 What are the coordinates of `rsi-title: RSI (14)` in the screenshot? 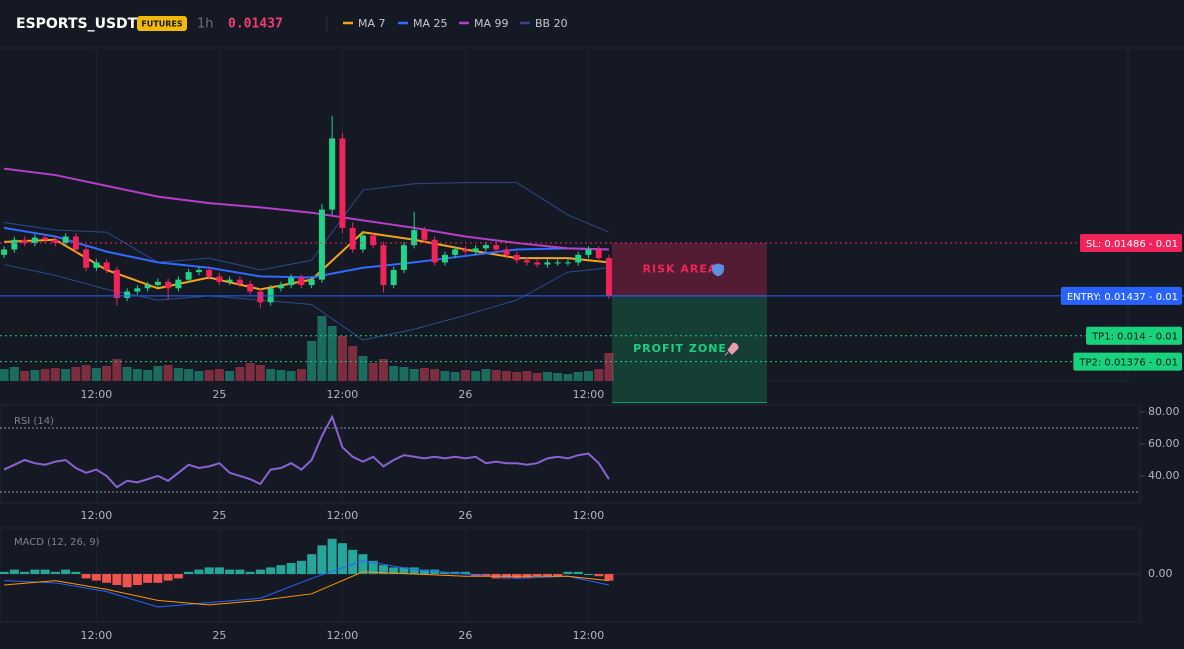 It's located at (34, 421).